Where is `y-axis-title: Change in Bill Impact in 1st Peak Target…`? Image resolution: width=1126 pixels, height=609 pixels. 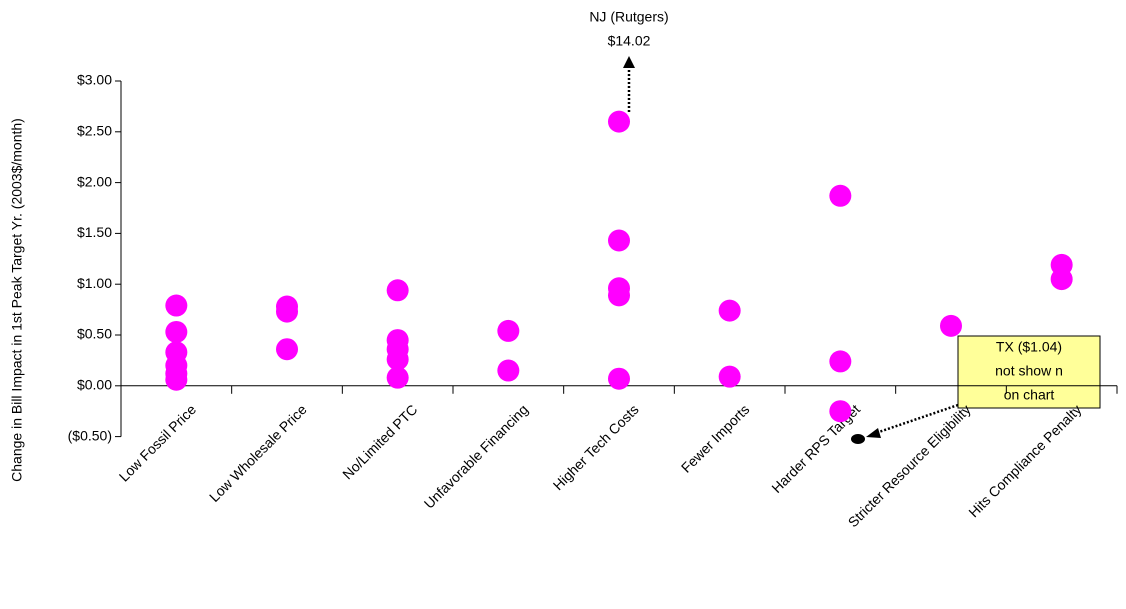 y-axis-title: Change in Bill Impact in 1st Peak Target… is located at coordinates (17, 300).